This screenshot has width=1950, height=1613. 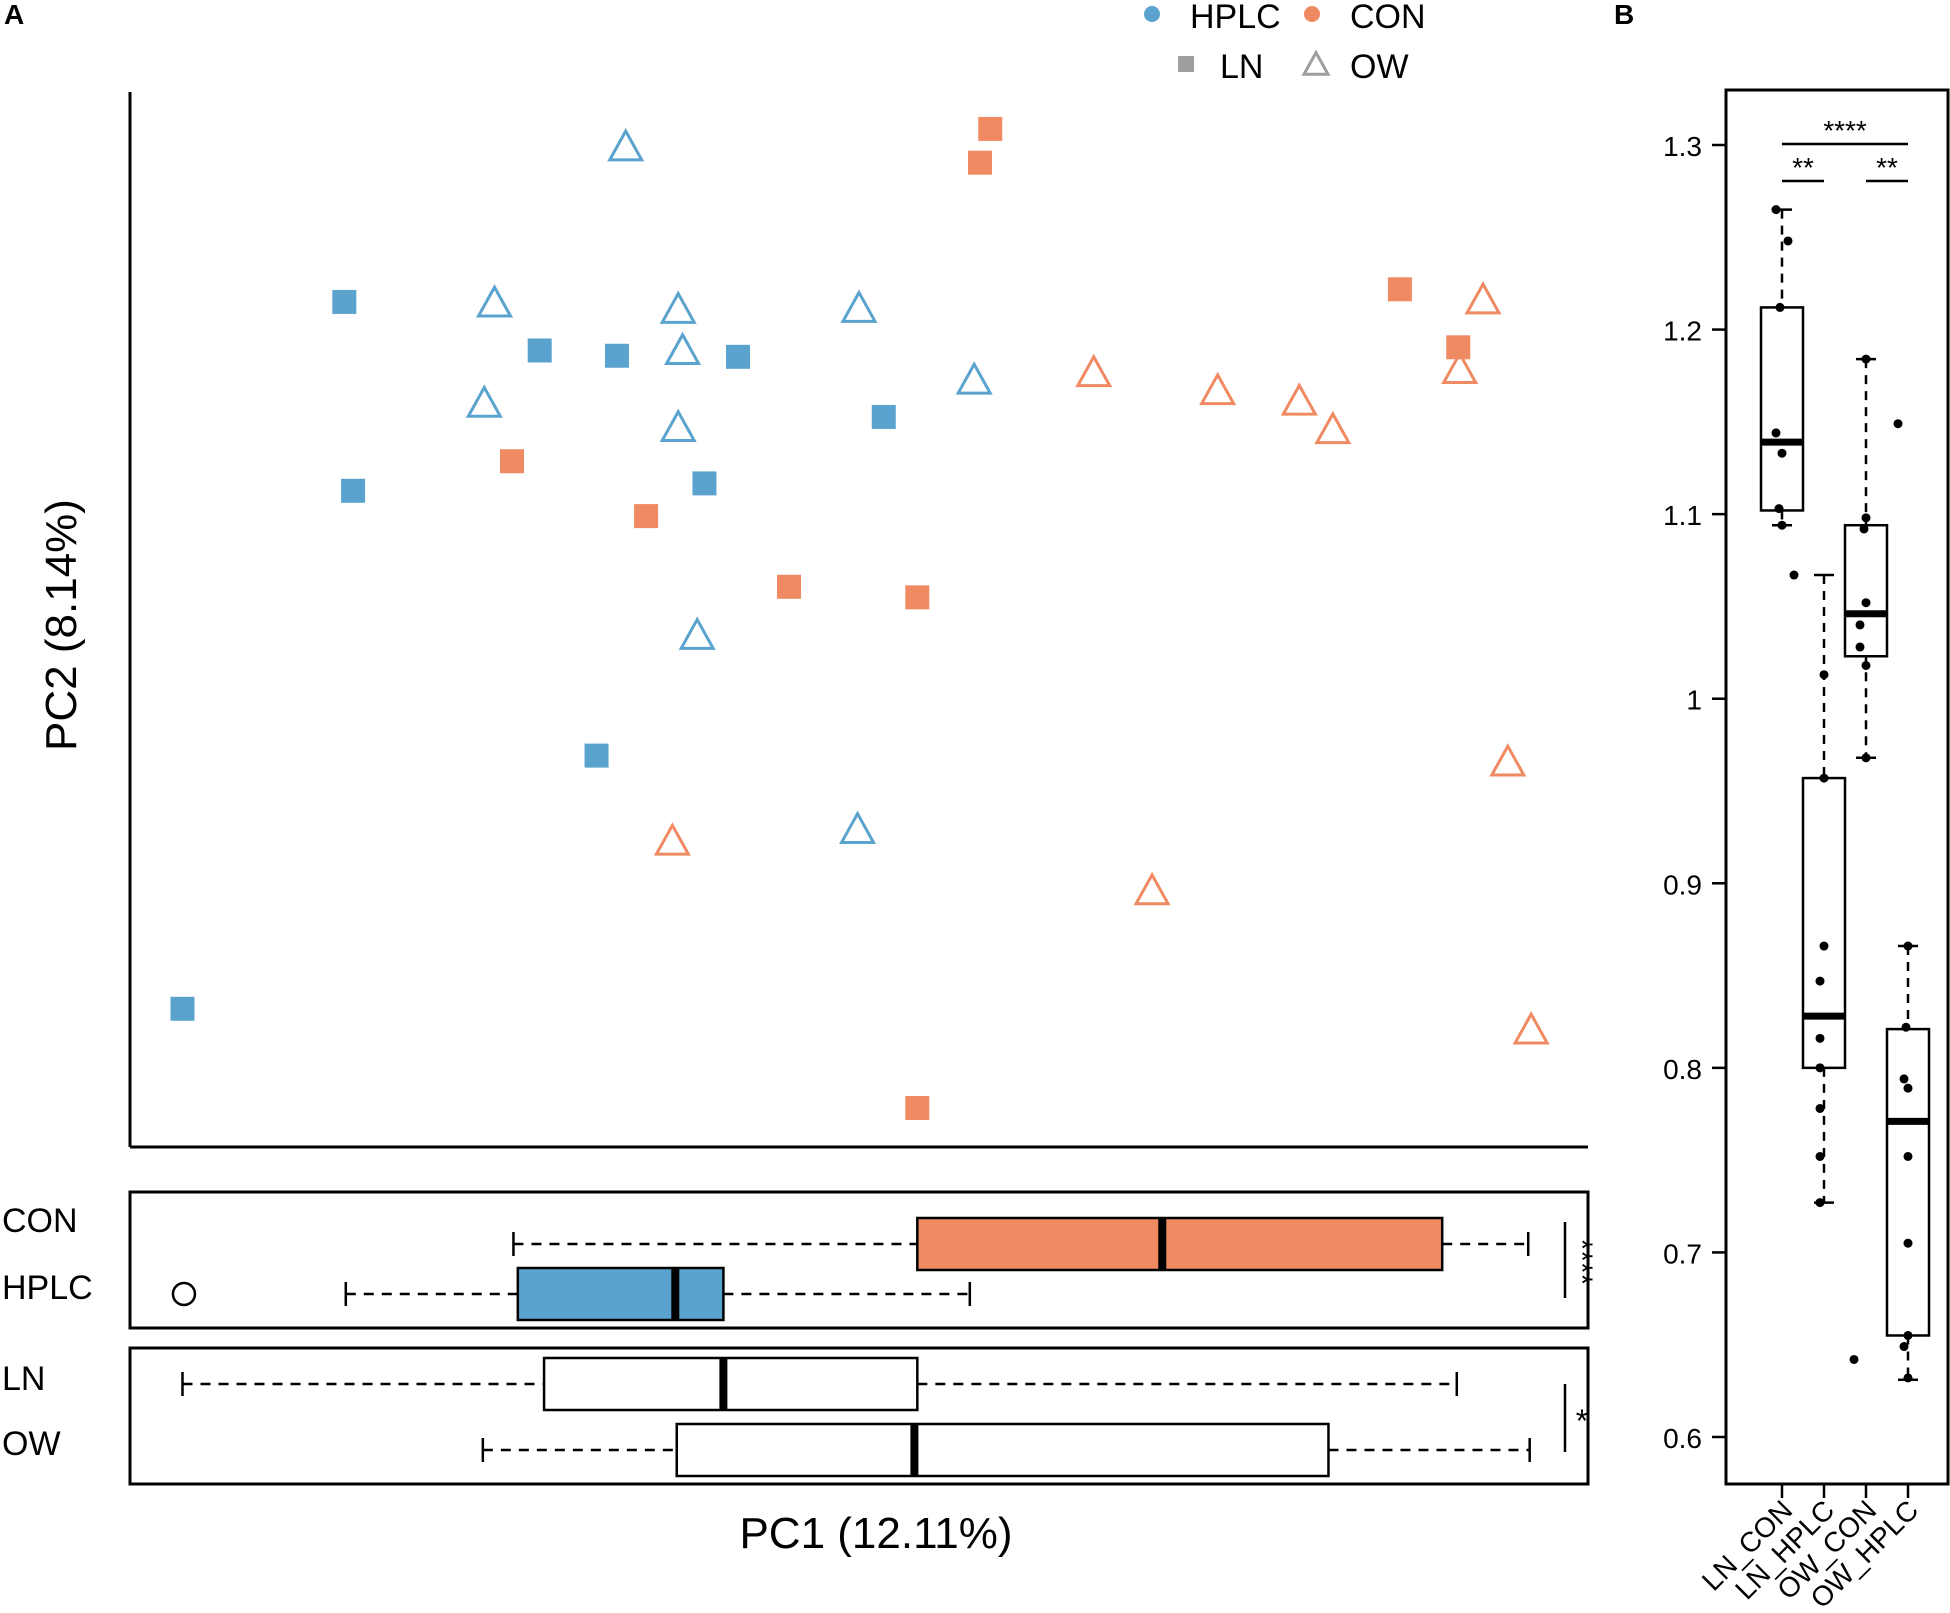 I want to click on vbox-ow-hplc-body, so click(x=1908, y=1182).